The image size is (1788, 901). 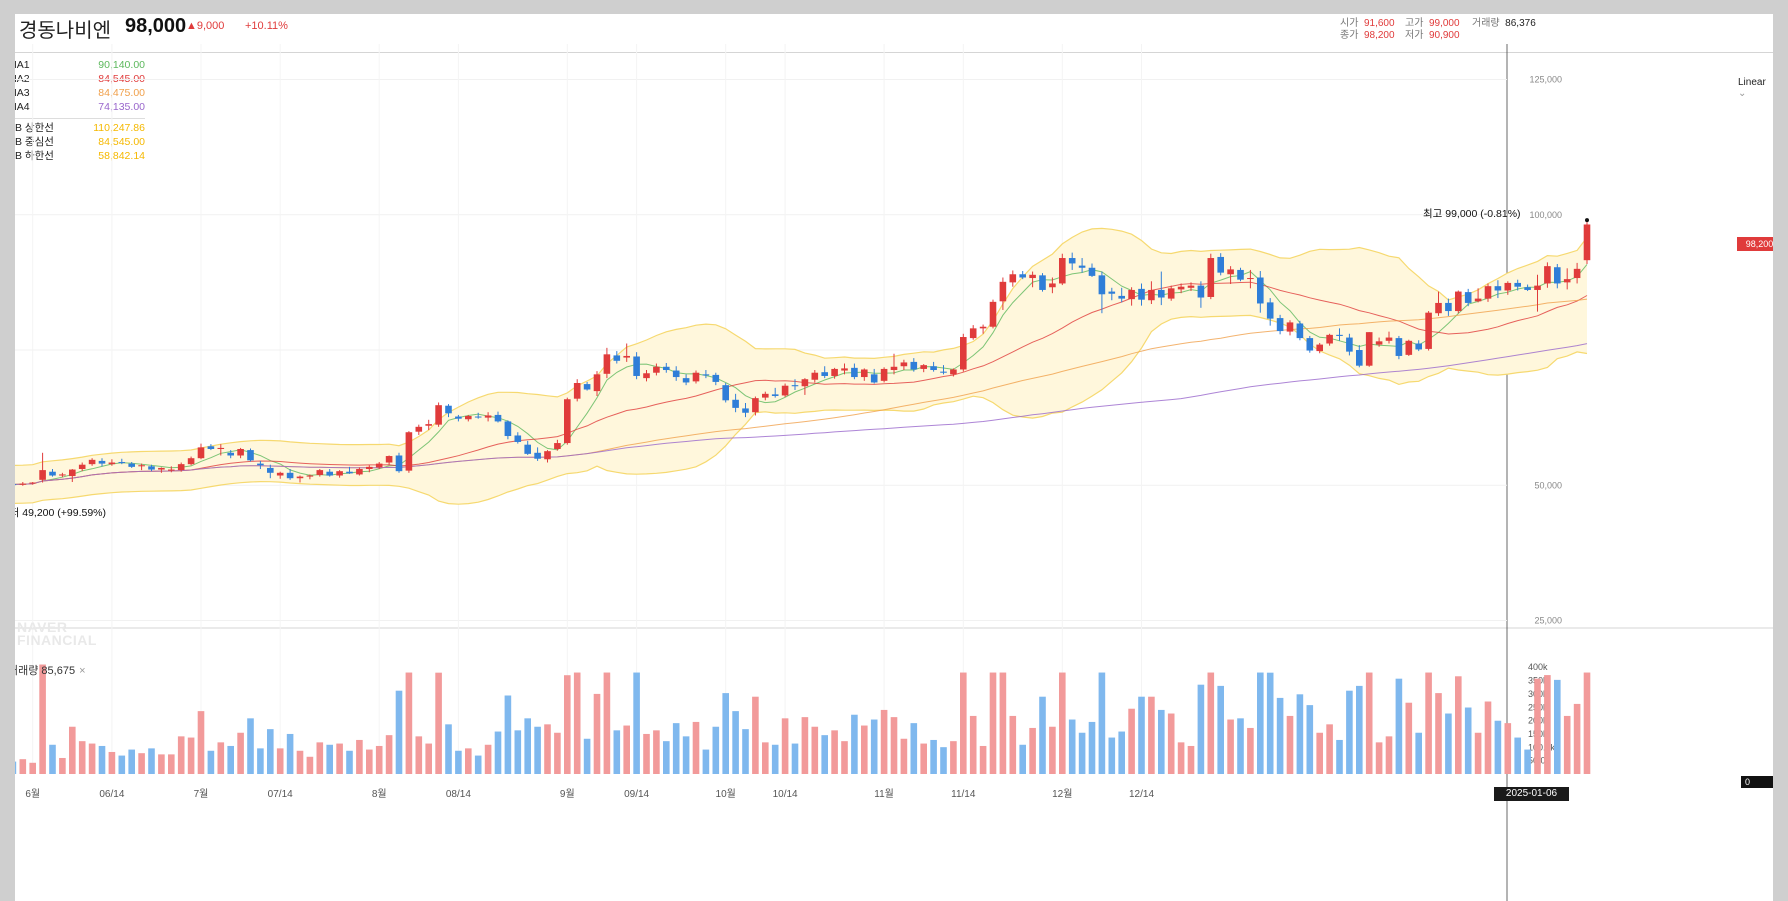 I want to click on crosshair-date-label: 2025-01-06, so click(x=1531, y=794).